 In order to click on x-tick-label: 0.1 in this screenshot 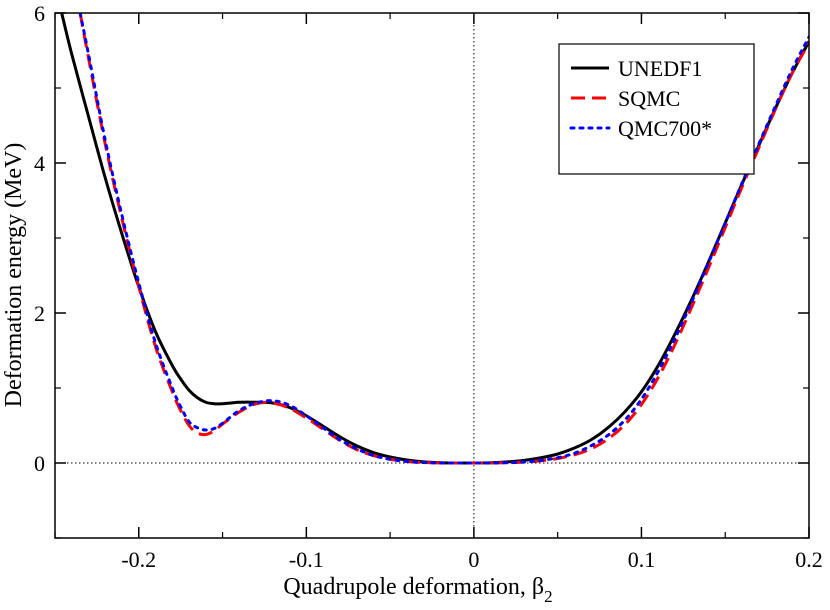, I will do `click(642, 559)`.